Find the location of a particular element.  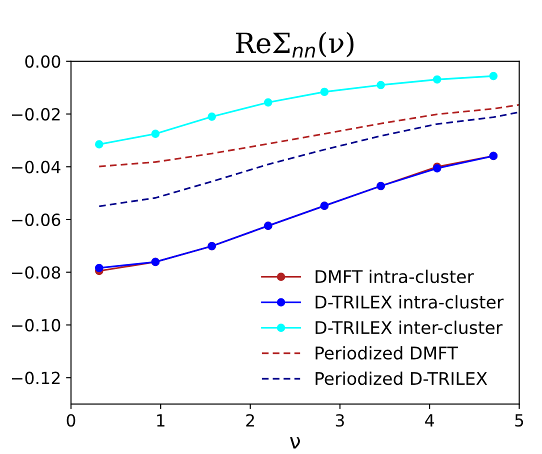

y-tick-label: 0.00 is located at coordinates (42, 61).